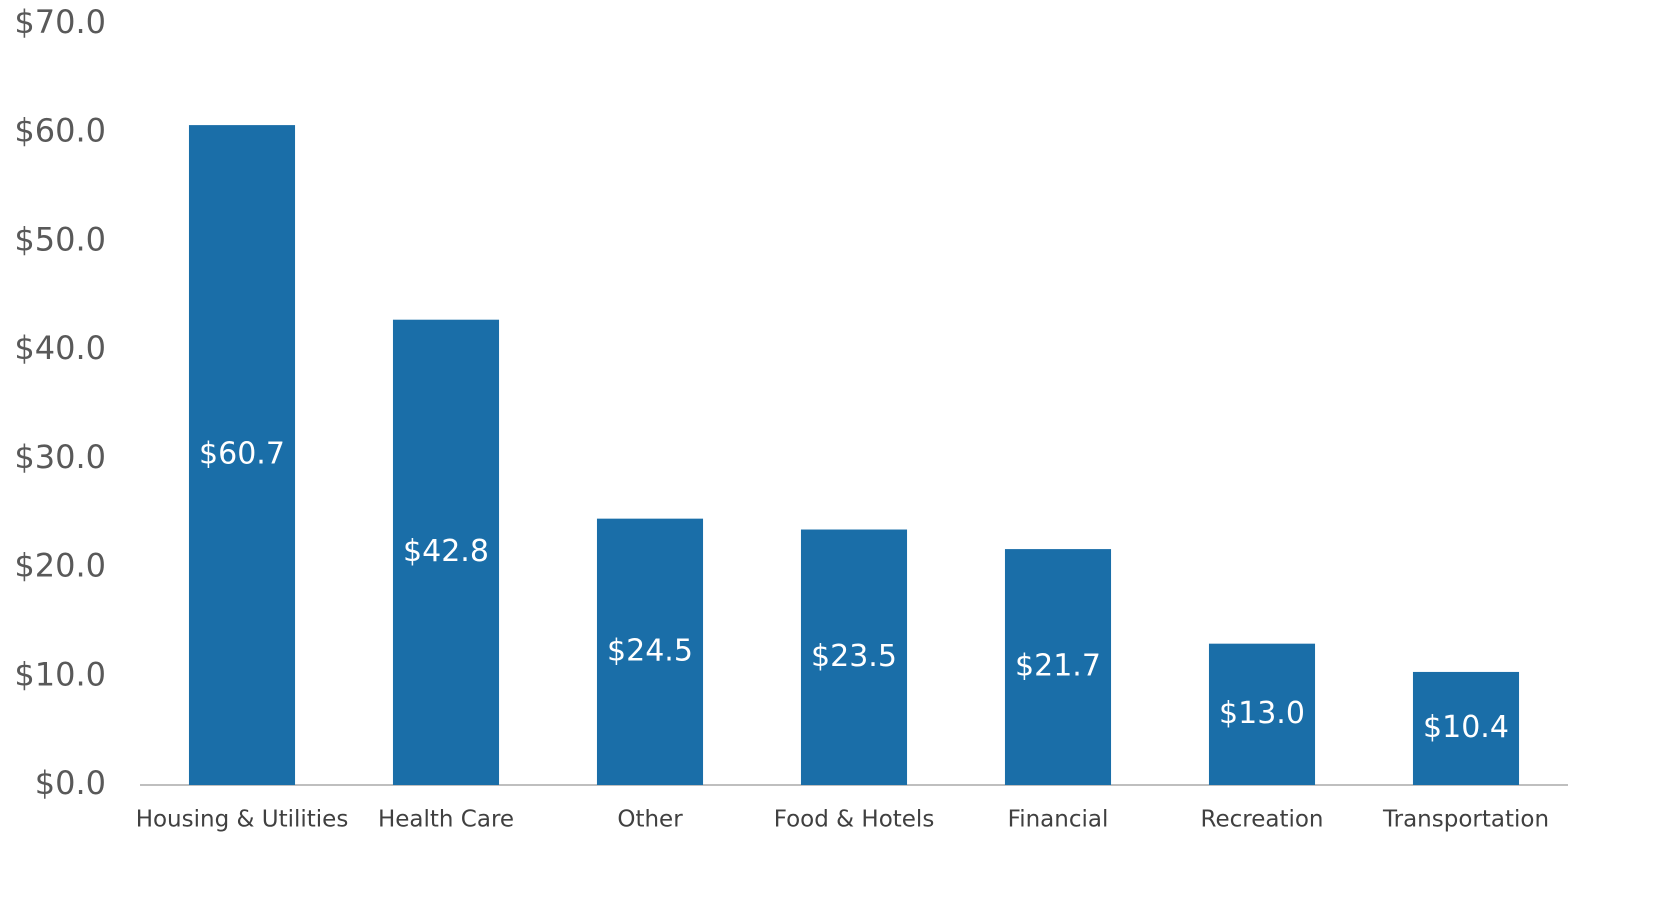 The image size is (1678, 897). What do you see at coordinates (1058, 820) in the screenshot?
I see `x-tick-label: Financial` at bounding box center [1058, 820].